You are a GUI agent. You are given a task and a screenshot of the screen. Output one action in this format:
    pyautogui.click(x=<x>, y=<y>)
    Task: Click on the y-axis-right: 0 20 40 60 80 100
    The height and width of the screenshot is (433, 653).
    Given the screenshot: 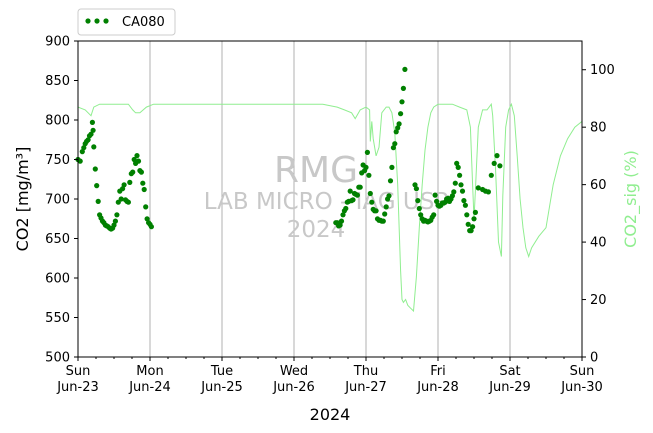 What is the action you would take?
    pyautogui.click(x=598, y=214)
    